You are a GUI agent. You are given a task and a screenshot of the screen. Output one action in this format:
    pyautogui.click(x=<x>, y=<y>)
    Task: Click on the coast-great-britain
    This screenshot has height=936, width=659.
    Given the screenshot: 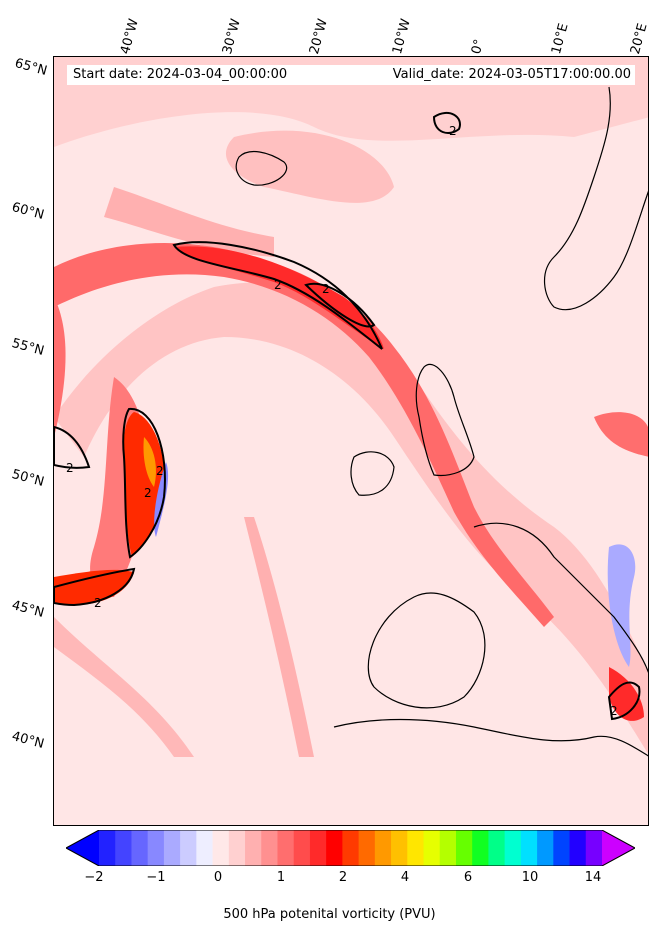 What is the action you would take?
    pyautogui.click(x=445, y=420)
    